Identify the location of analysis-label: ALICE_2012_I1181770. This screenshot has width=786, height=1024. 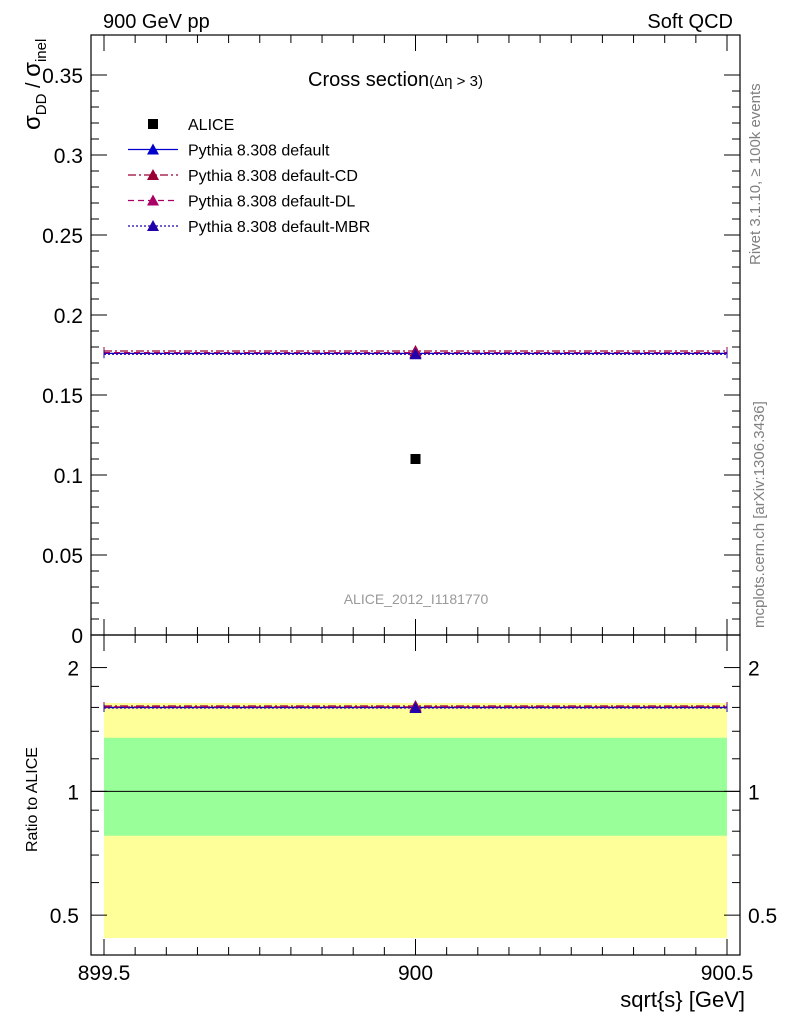
(416, 599).